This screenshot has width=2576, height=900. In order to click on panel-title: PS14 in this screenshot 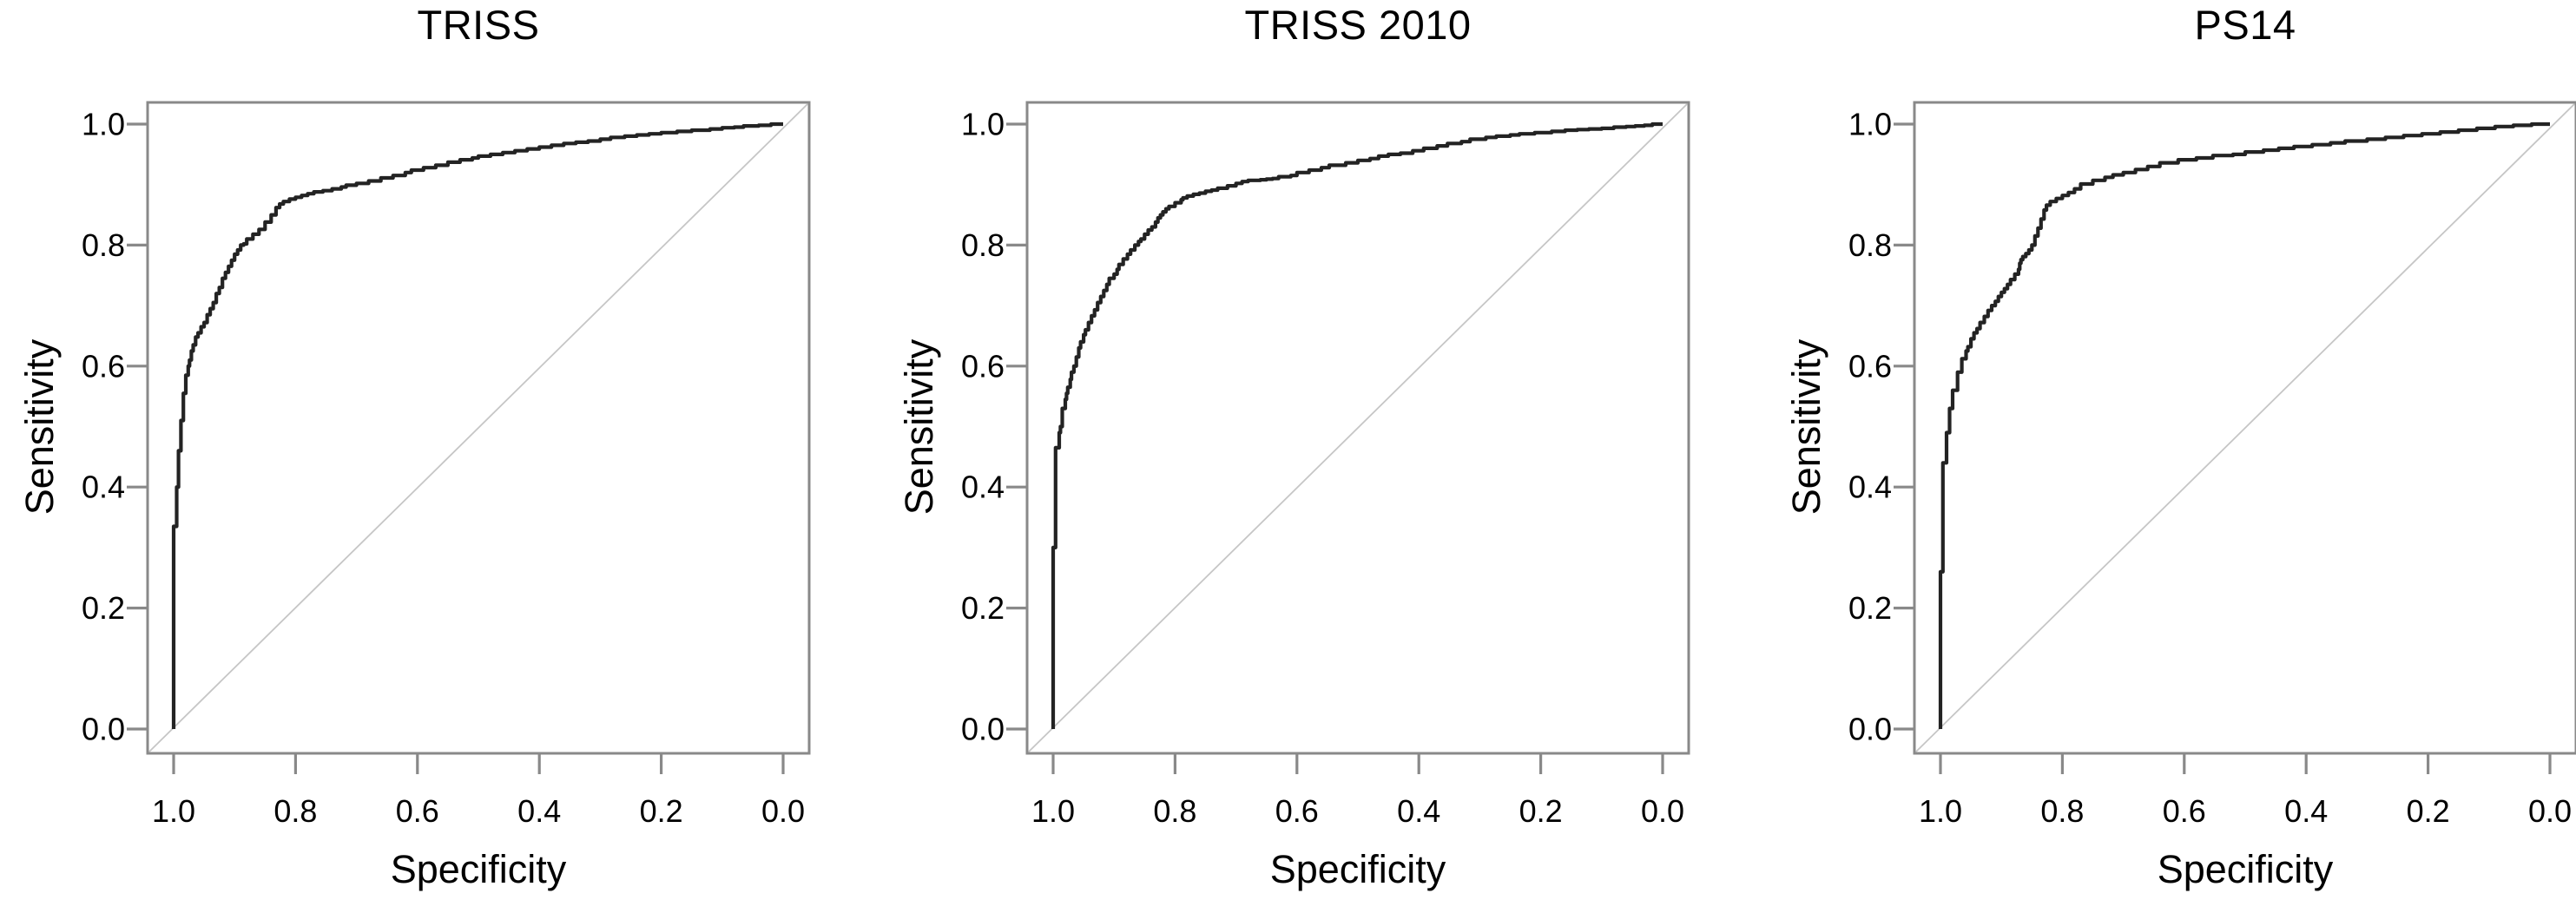, I will do `click(2245, 25)`.